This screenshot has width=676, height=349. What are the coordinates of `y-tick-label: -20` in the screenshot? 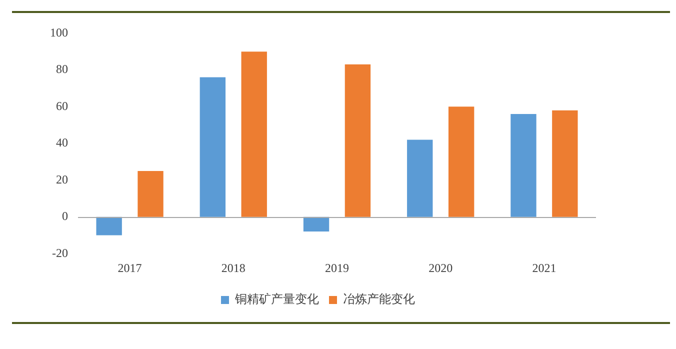 It's located at (60, 253).